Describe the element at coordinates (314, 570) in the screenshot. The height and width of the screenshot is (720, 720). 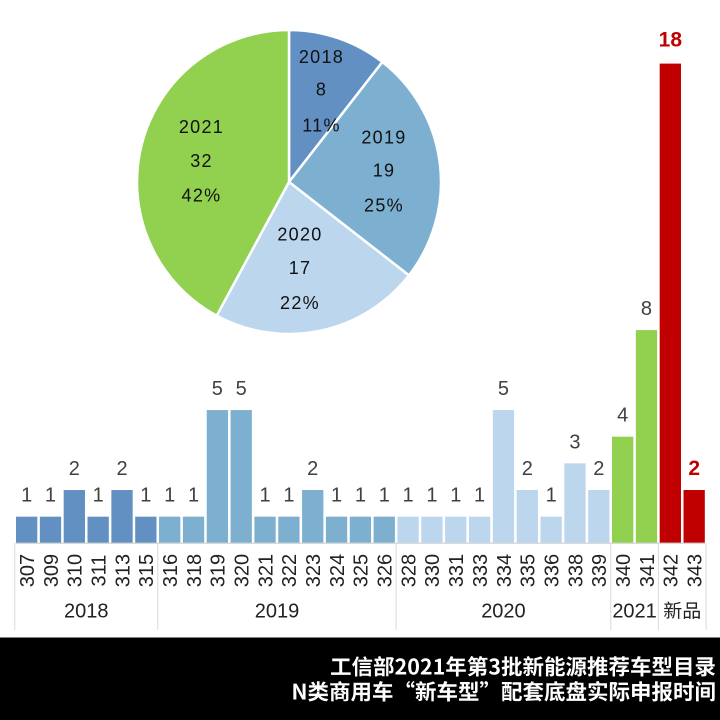
I see `svg-text: 323` at that location.